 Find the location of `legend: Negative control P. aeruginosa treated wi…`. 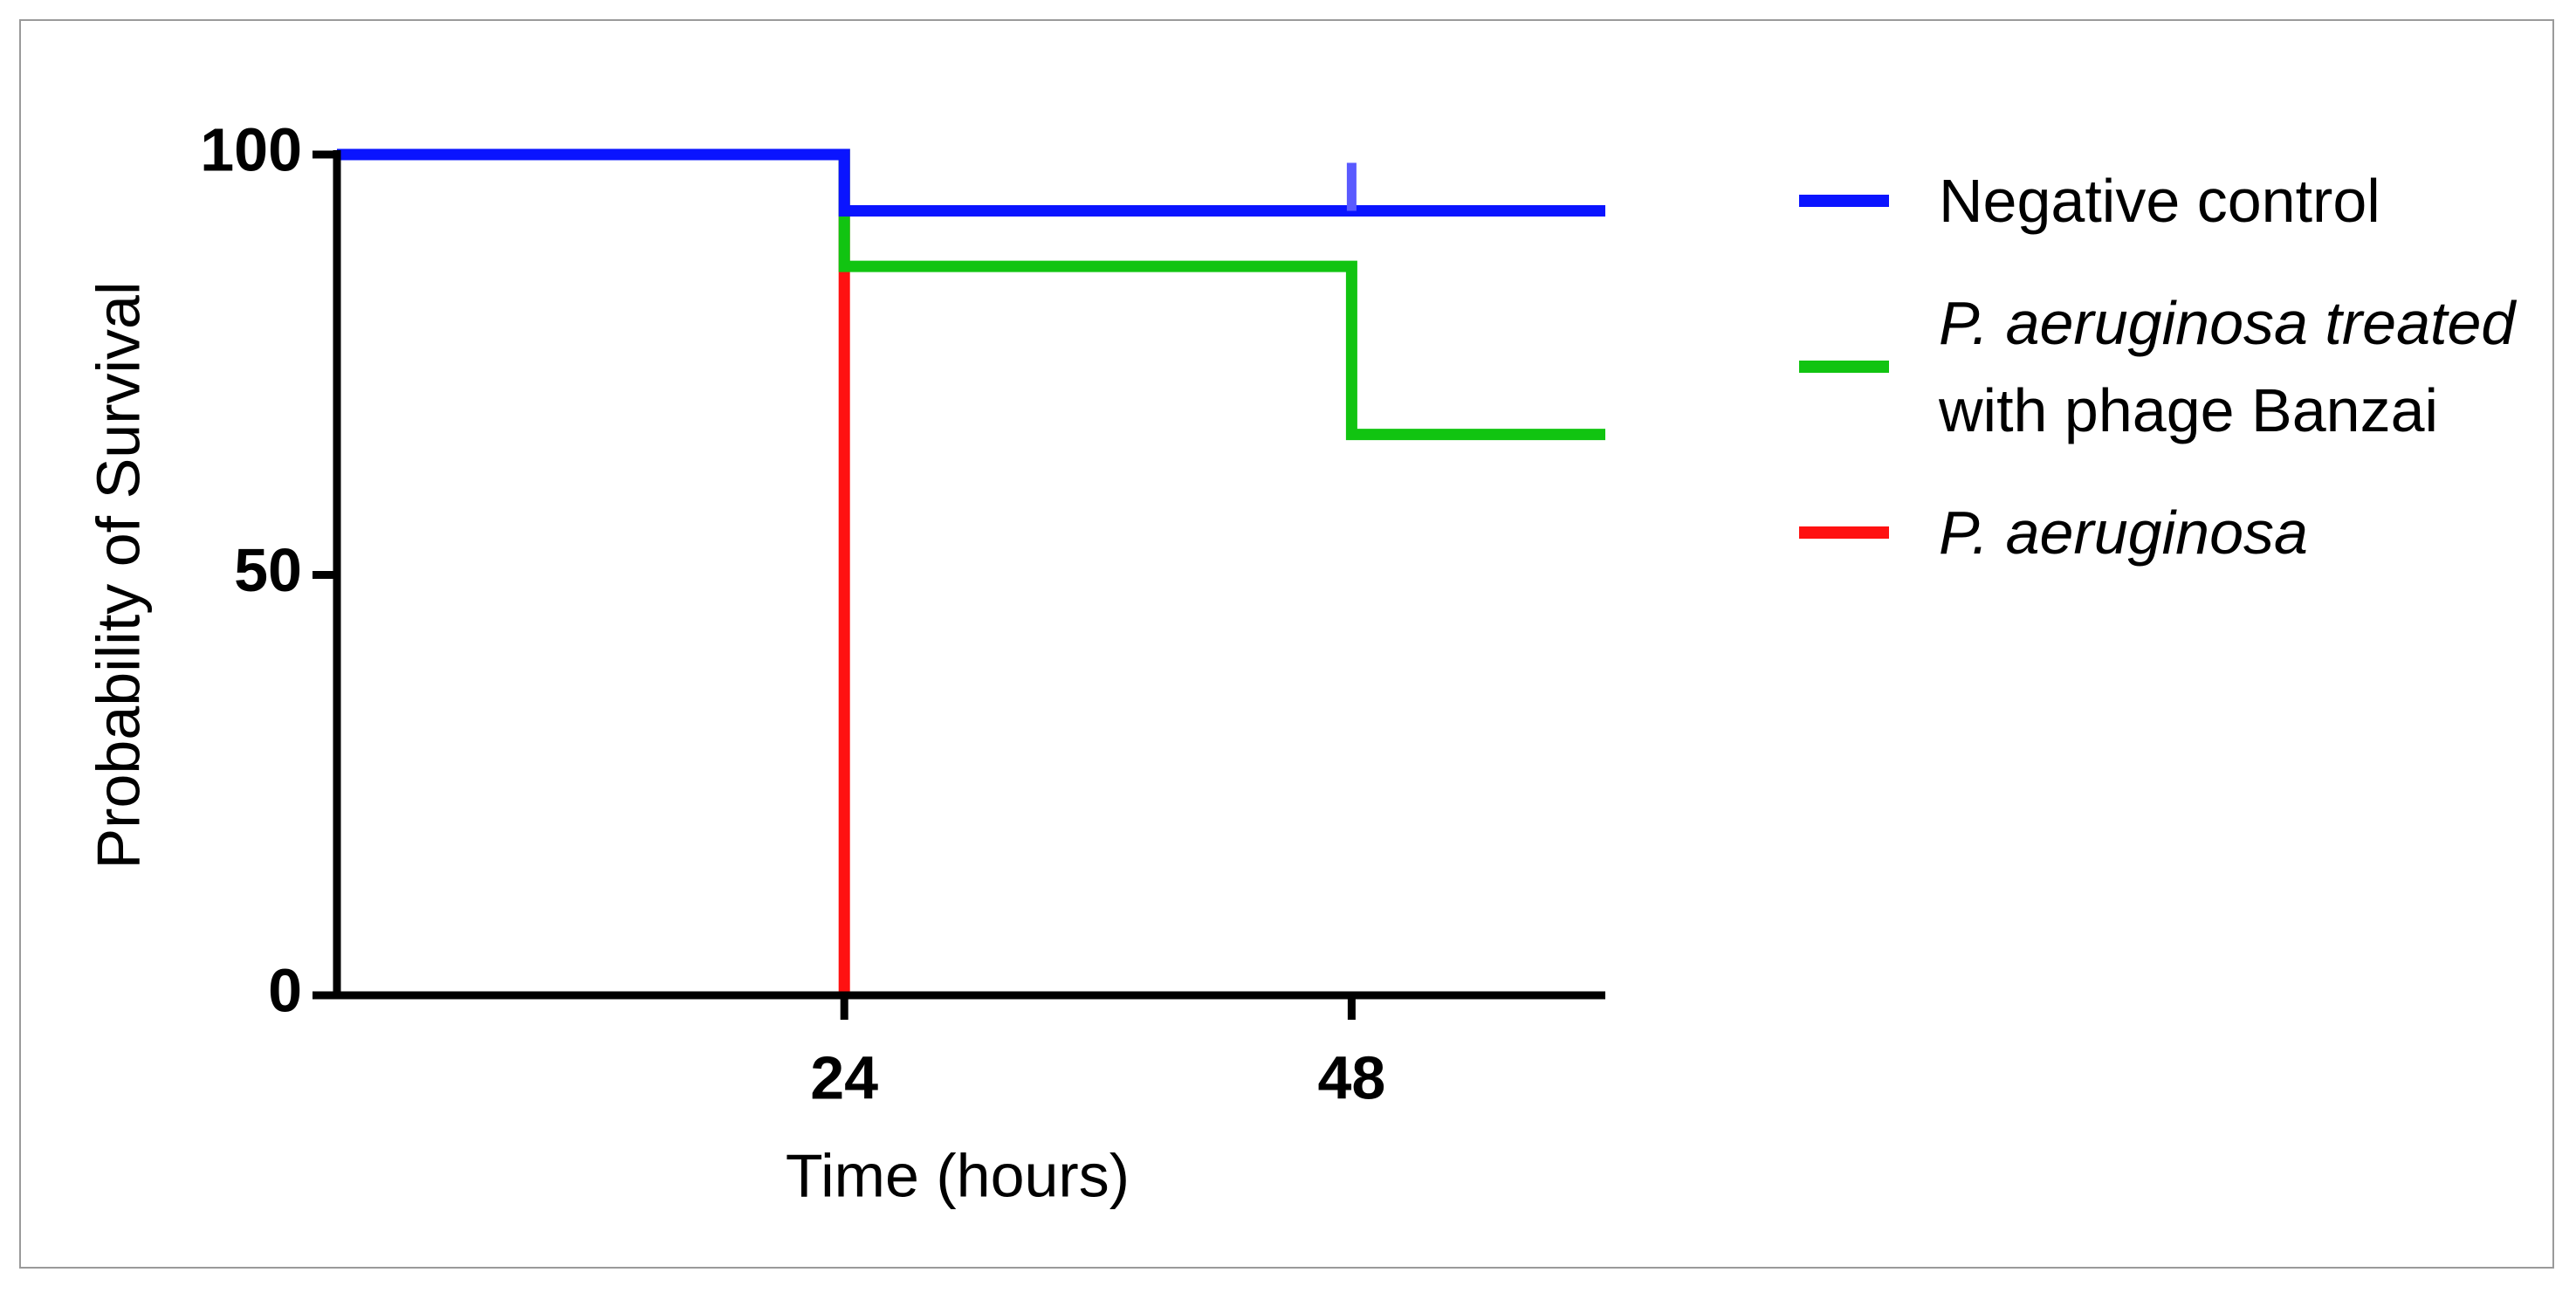

legend: Negative control P. aeruginosa treated wi… is located at coordinates (2165, 384).